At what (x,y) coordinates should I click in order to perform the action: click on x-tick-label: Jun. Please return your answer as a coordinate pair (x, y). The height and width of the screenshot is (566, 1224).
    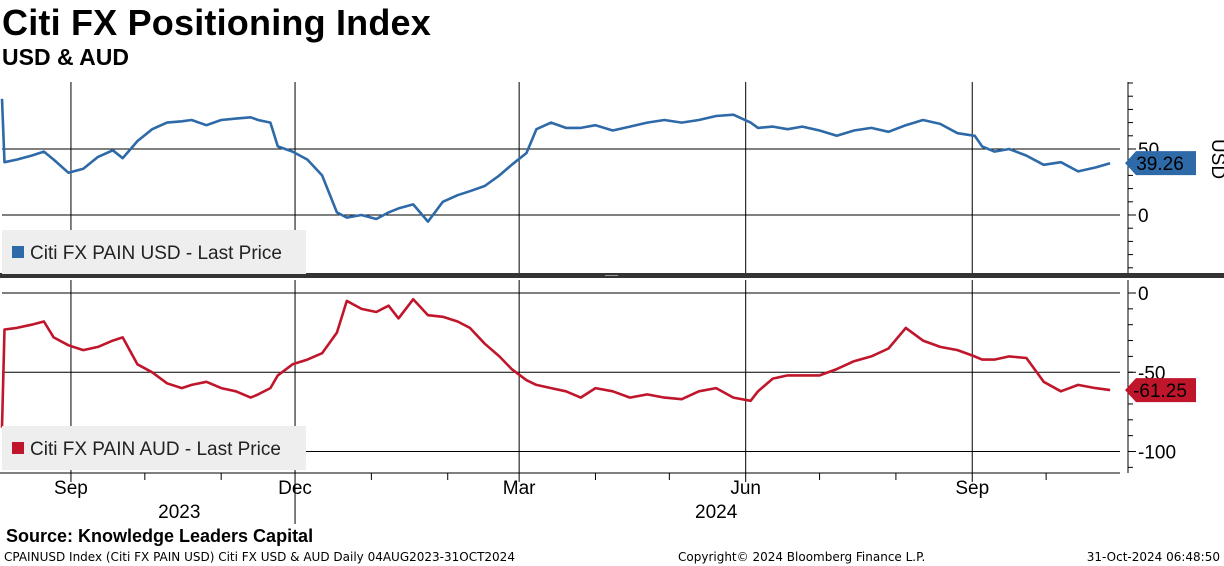
    Looking at the image, I should click on (745, 488).